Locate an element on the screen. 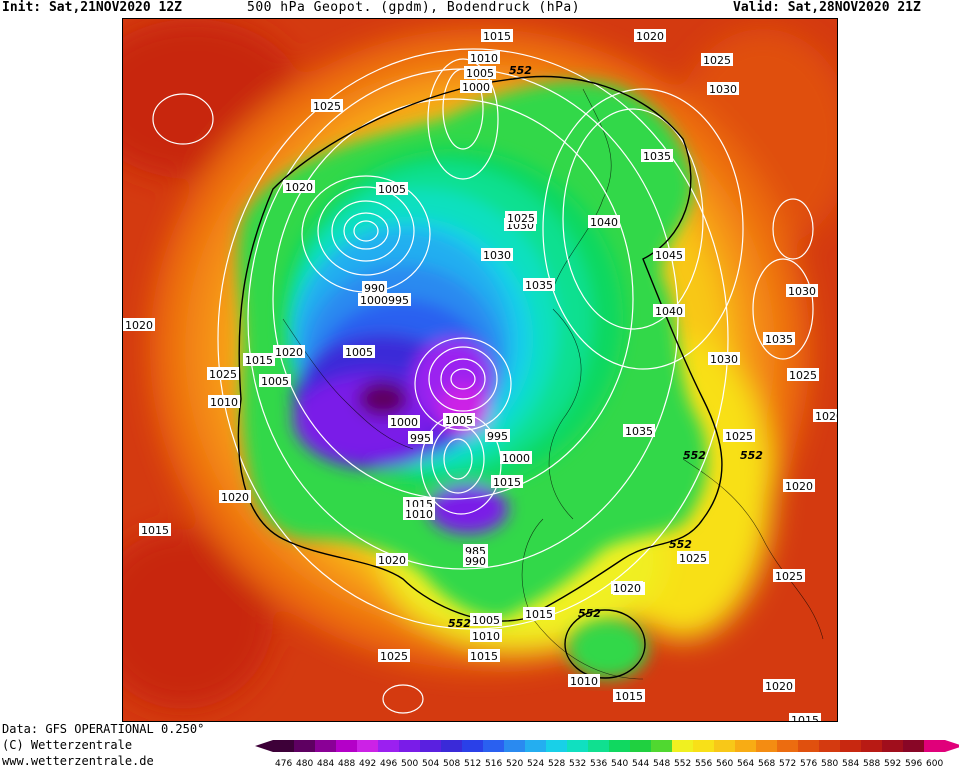 This screenshot has height=772, width=959. legend-tick-label: 528 is located at coordinates (556, 763).